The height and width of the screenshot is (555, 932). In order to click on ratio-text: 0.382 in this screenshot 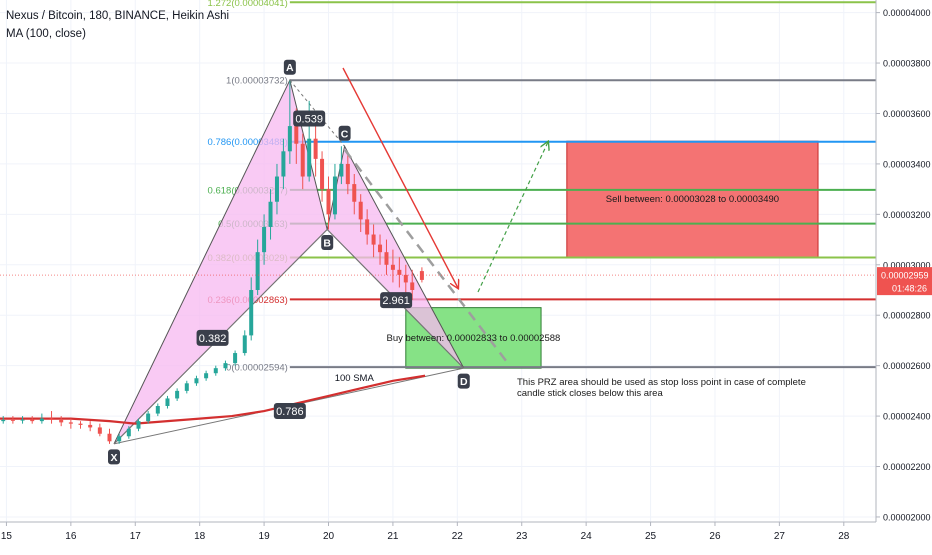, I will do `click(213, 339)`.